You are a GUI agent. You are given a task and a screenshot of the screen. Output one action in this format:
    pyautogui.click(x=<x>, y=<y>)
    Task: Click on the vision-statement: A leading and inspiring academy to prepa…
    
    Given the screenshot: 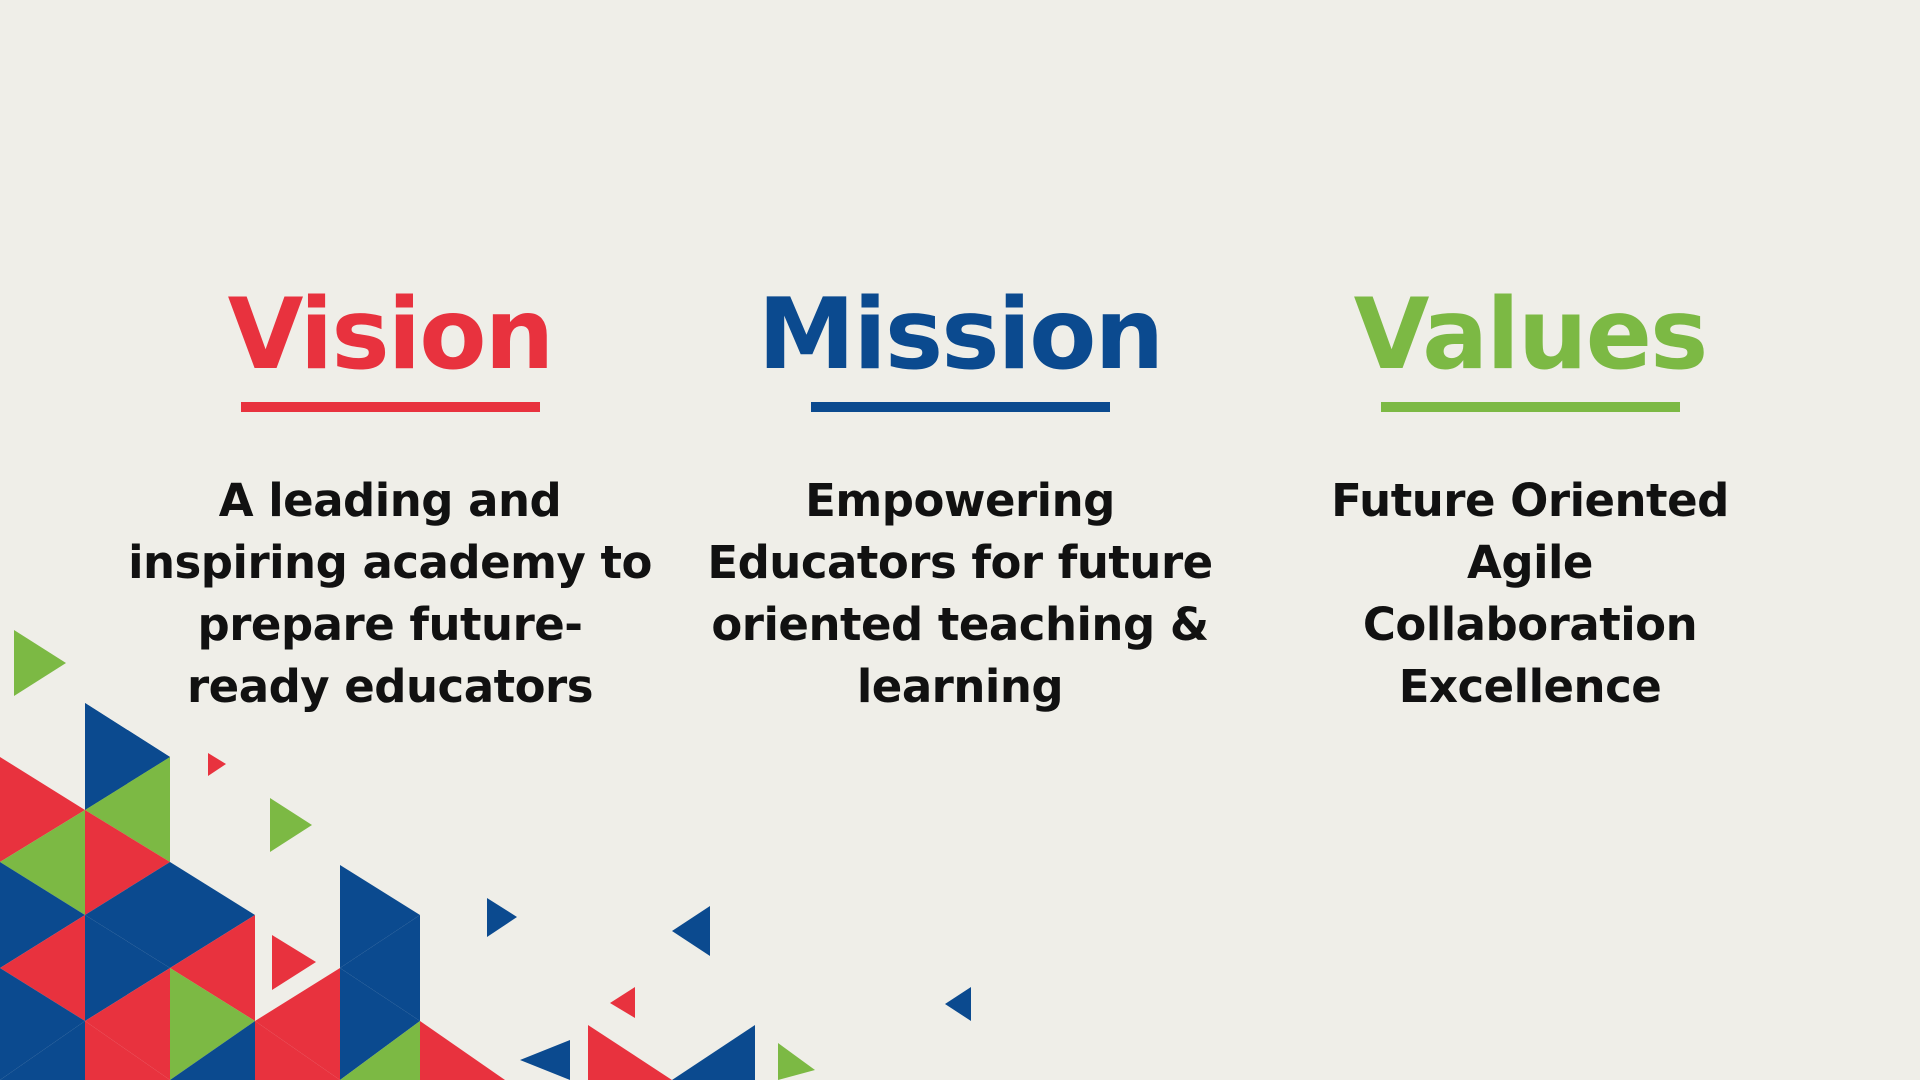 What is the action you would take?
    pyautogui.click(x=390, y=594)
    